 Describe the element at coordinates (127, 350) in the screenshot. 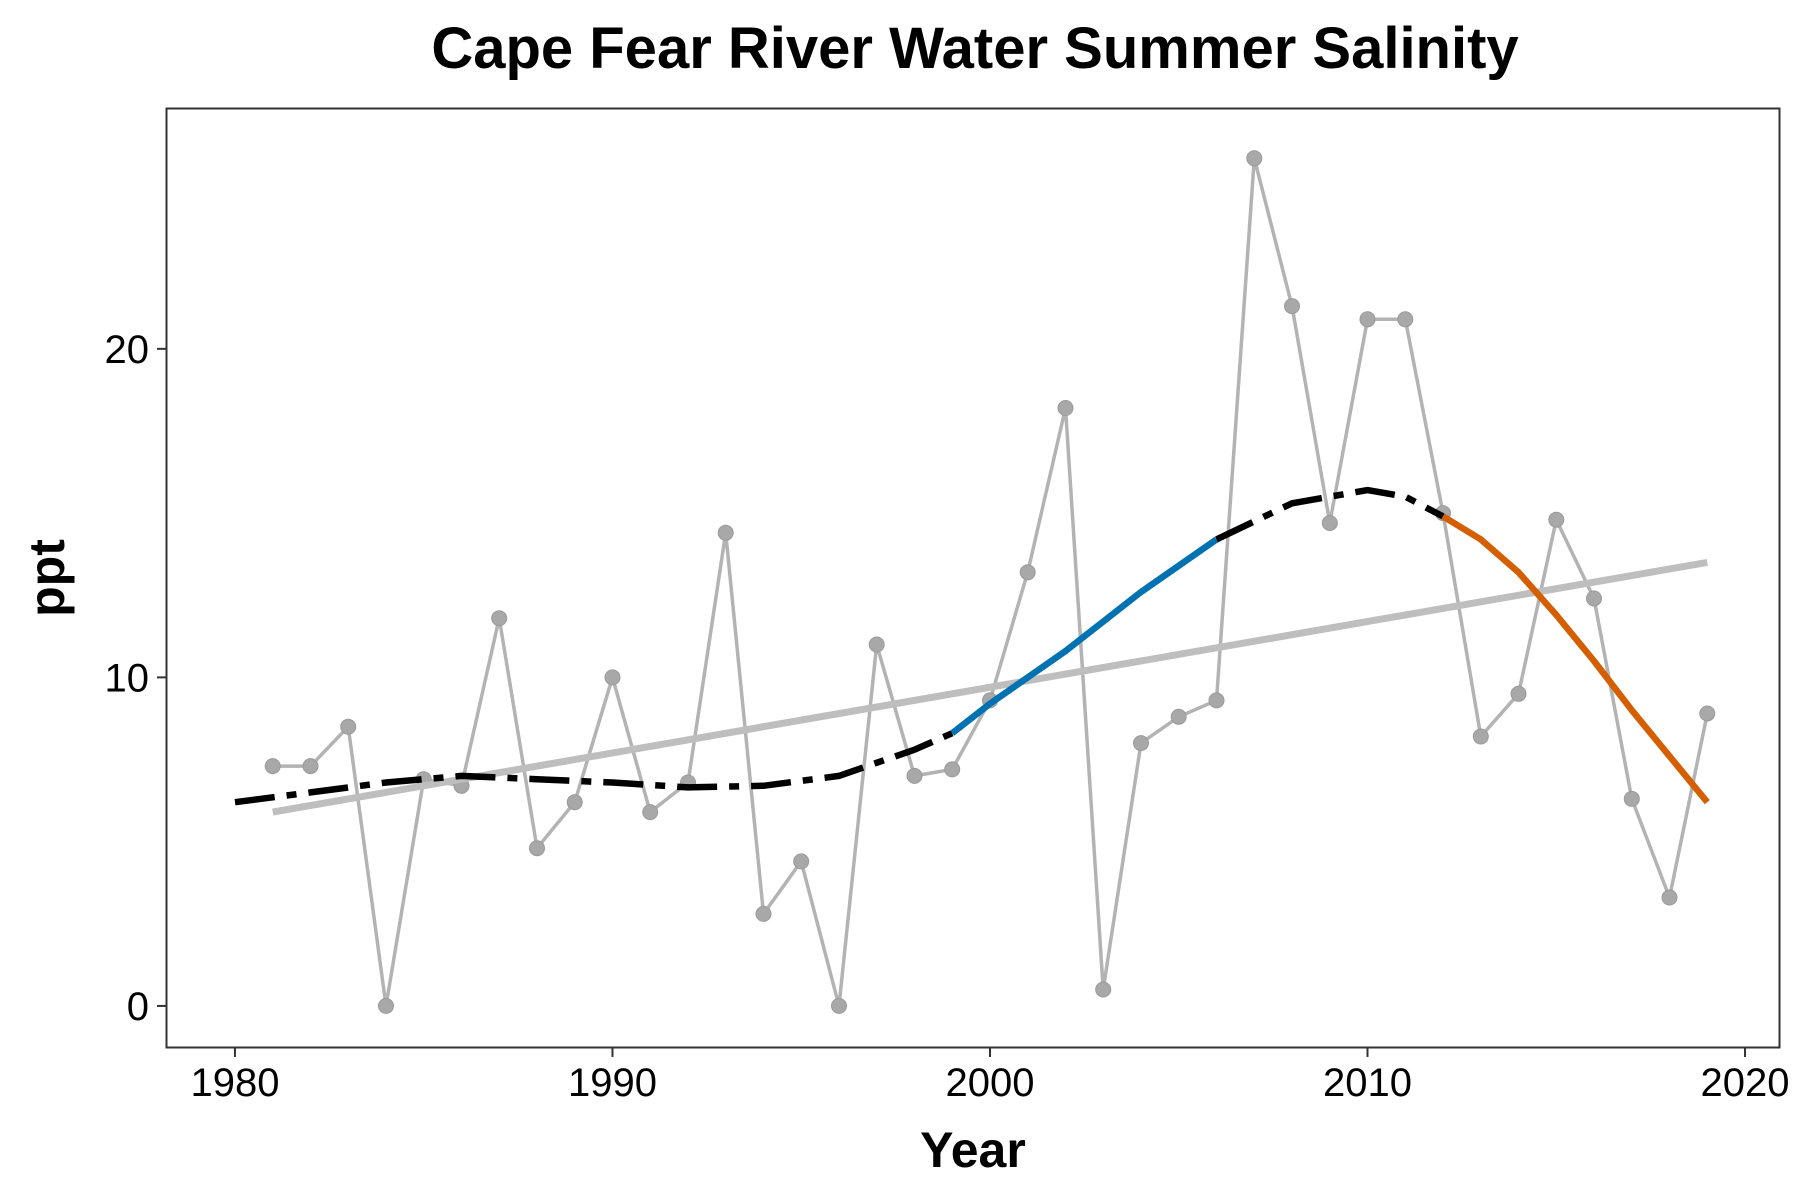

I see `y-tick-label: 20` at that location.